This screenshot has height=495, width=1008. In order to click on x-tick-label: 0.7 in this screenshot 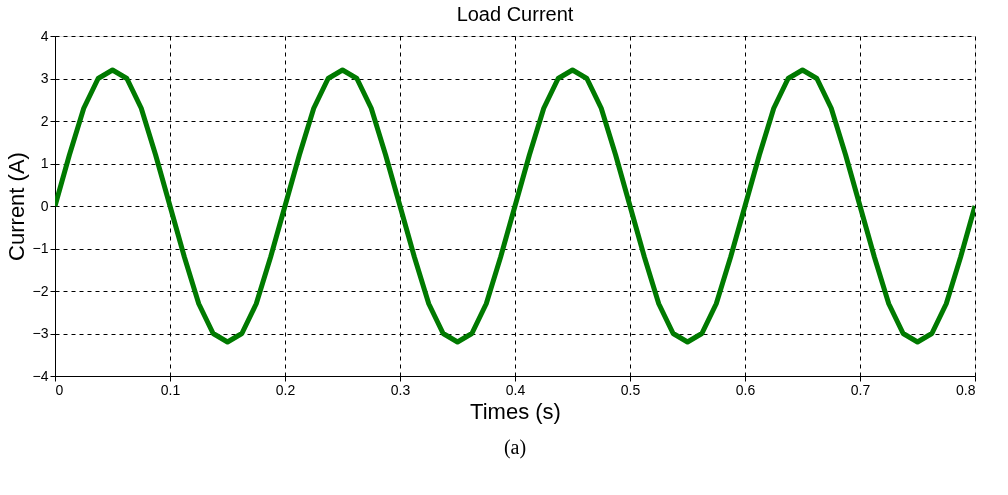, I will do `click(860, 389)`.